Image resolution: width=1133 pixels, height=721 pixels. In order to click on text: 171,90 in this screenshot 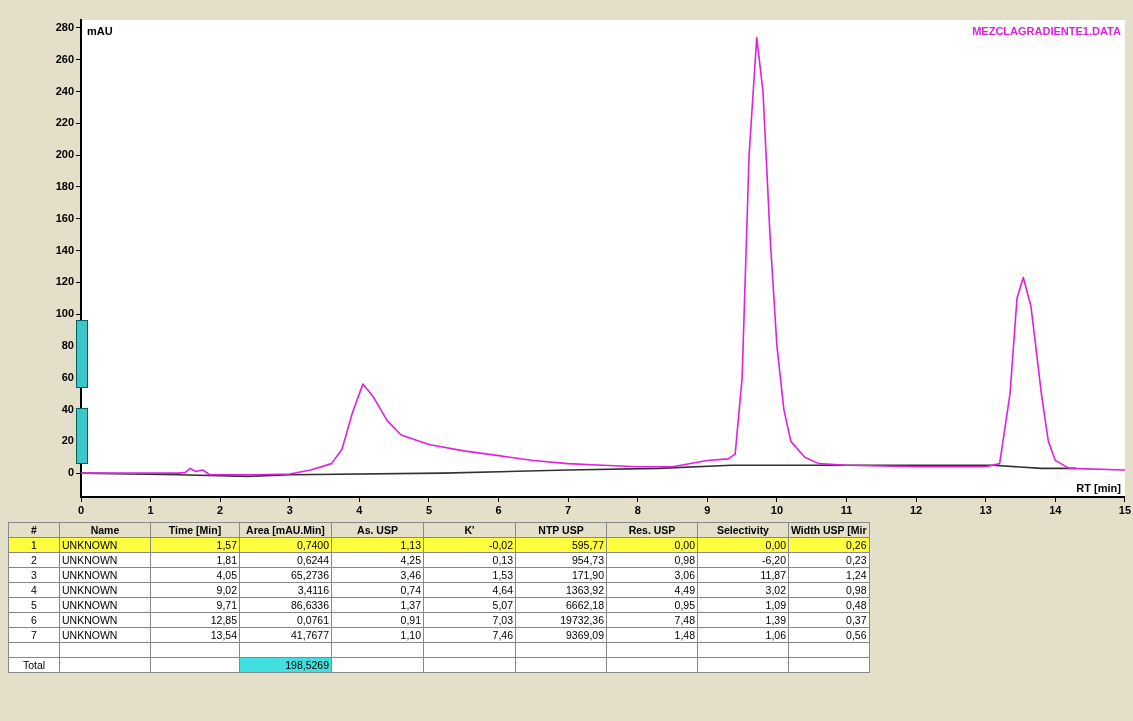, I will do `click(561, 575)`.